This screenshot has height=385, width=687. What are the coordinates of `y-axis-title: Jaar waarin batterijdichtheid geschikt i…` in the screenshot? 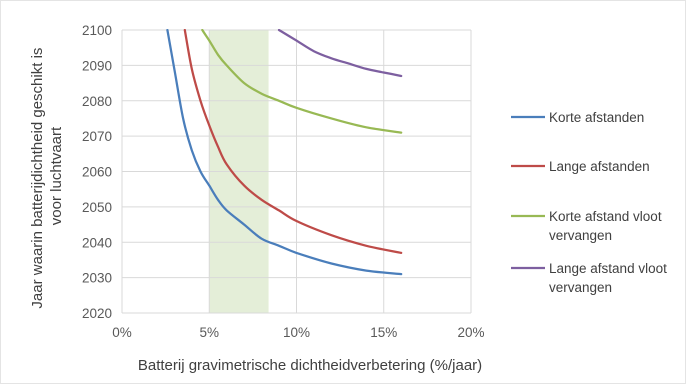 It's located at (47, 175).